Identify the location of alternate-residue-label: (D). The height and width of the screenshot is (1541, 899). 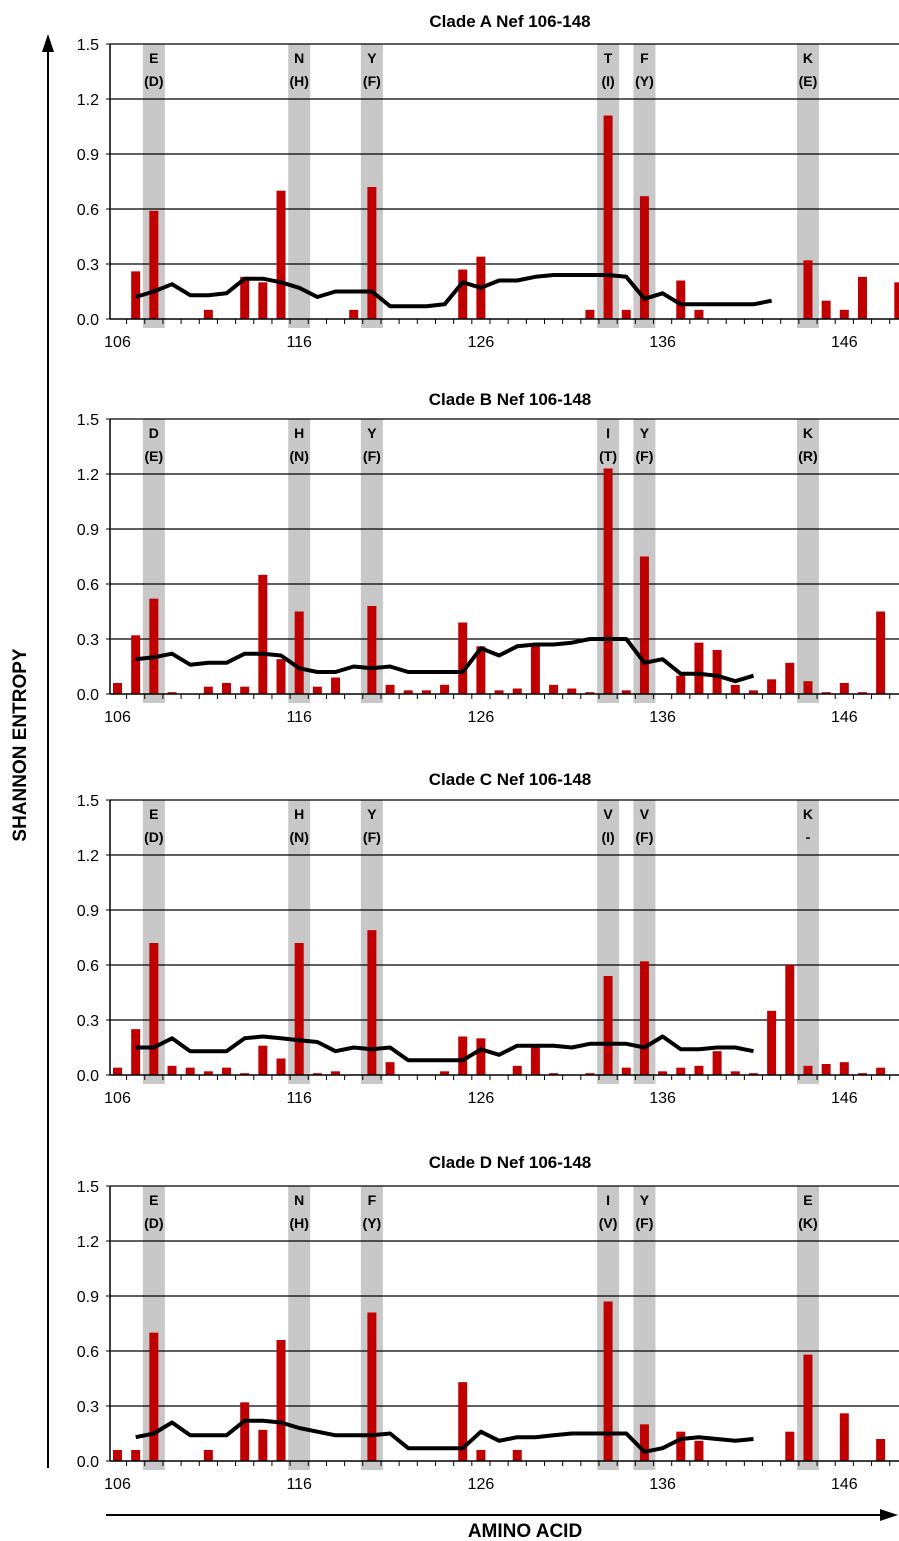
(153, 837).